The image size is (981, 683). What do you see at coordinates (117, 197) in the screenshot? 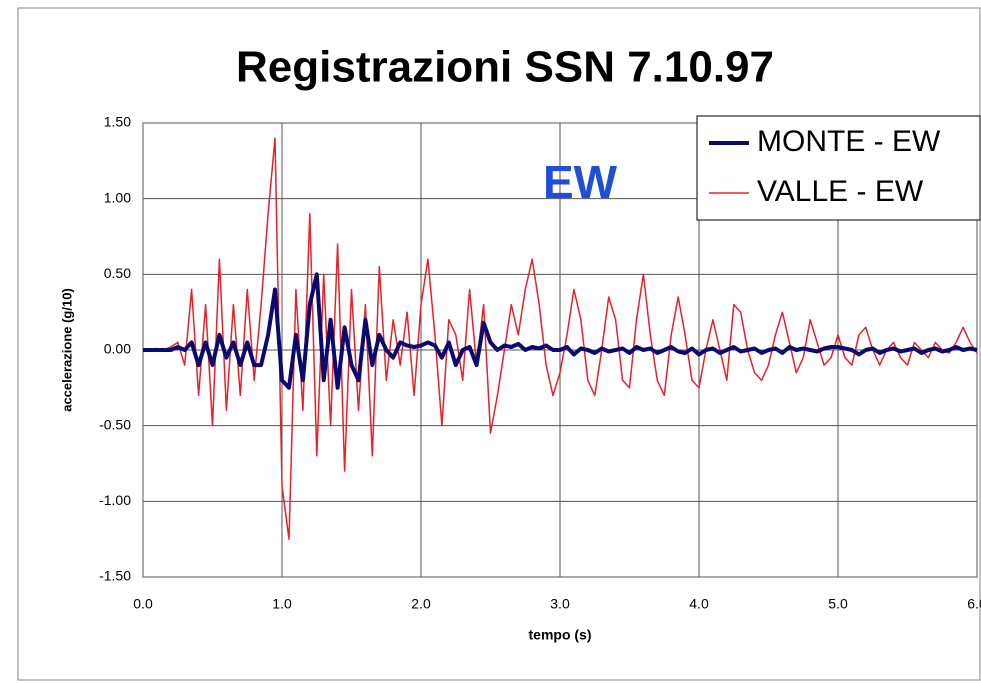
I see `y-tick-label: 1.00` at bounding box center [117, 197].